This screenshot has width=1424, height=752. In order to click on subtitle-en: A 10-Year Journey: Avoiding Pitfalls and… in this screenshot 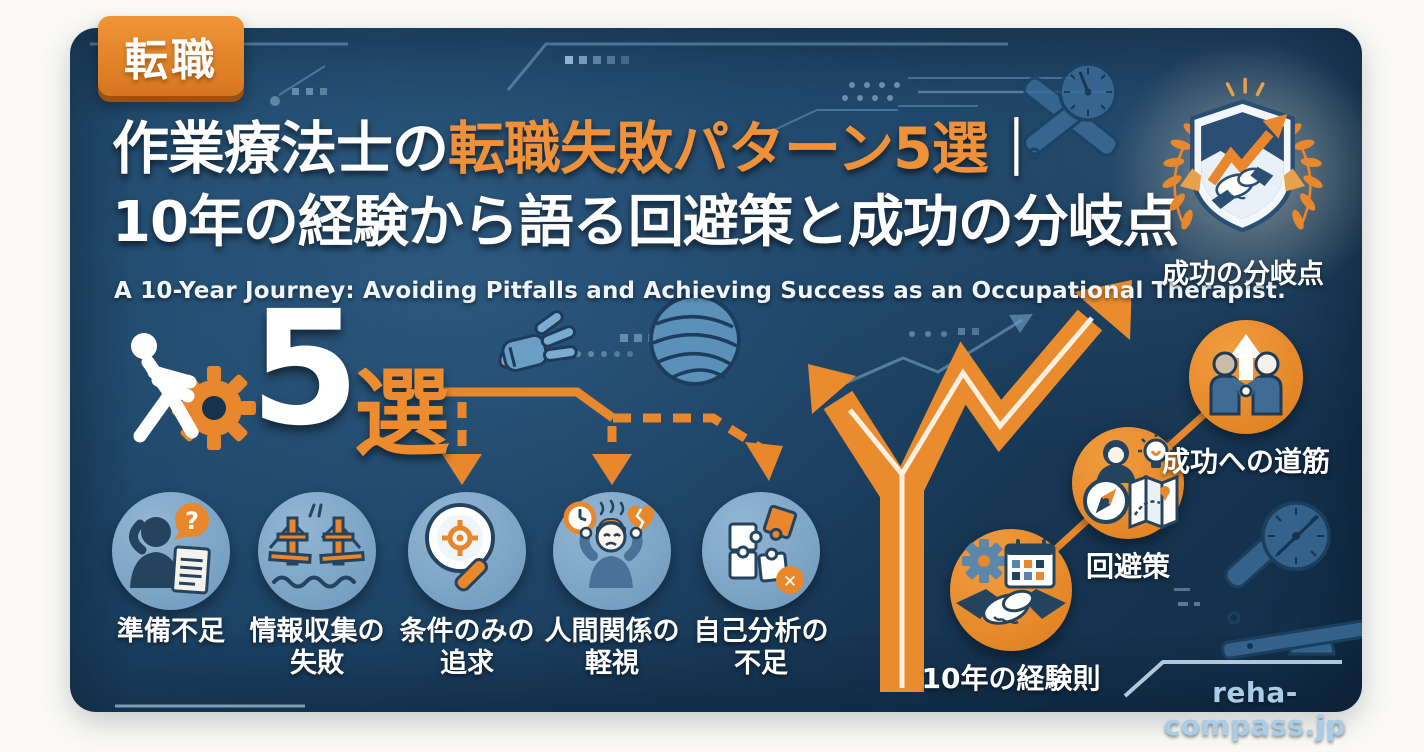, I will do `click(700, 291)`.